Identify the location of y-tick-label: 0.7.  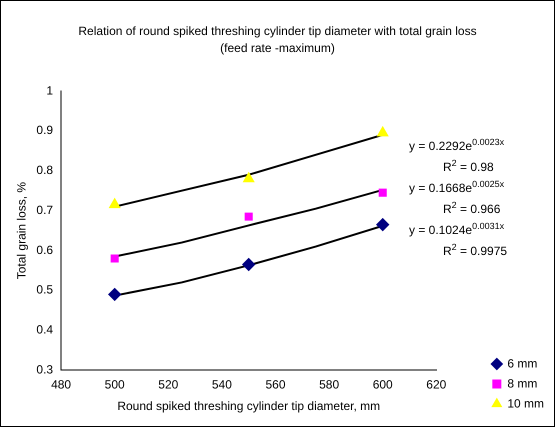
(45, 209).